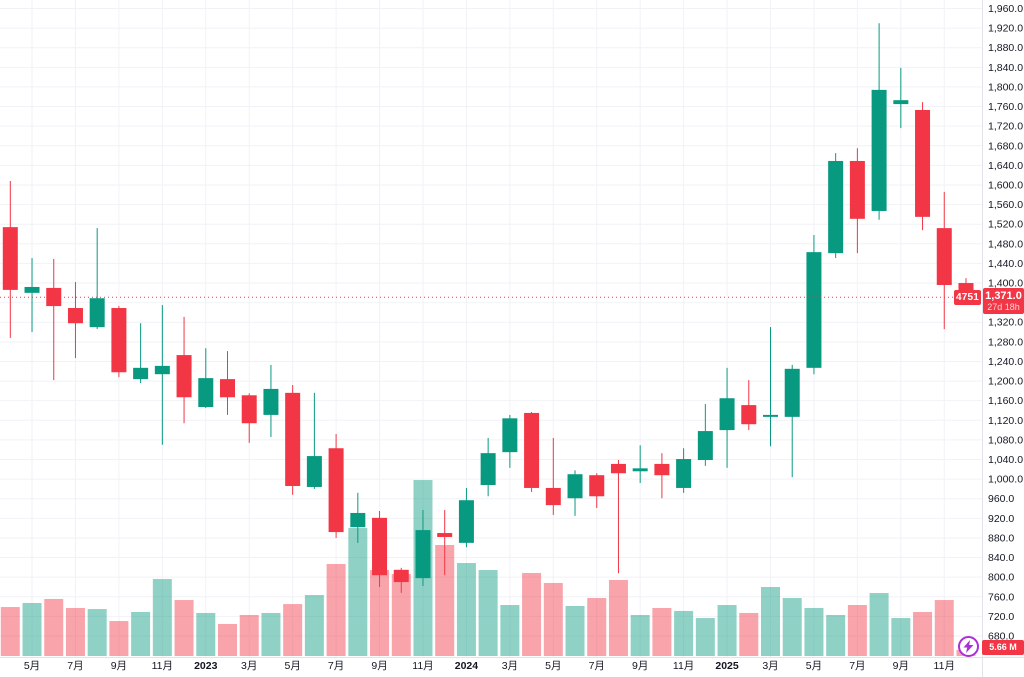  I want to click on price-tick-label: 1,320.0, so click(1005, 323).